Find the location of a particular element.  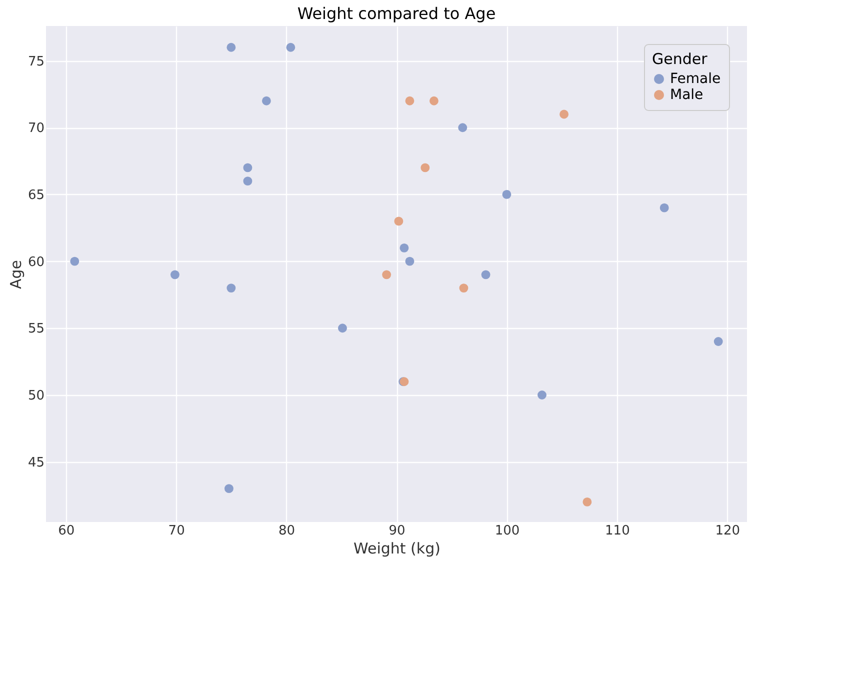

y-tick-label: 55 is located at coordinates (36, 329).